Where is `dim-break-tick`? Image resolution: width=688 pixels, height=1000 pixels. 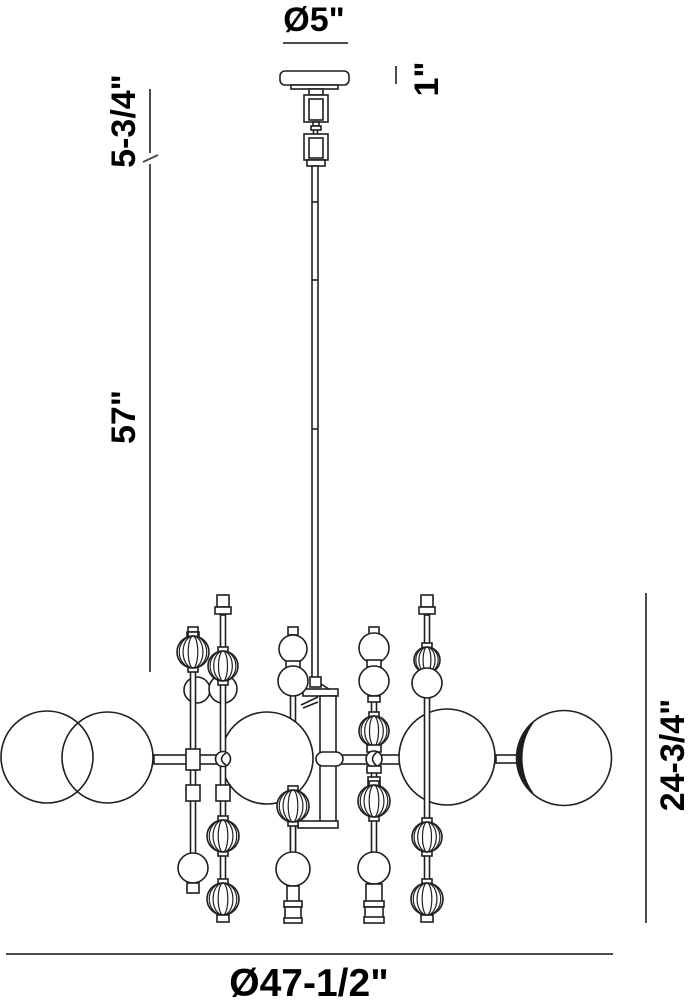
dim-break-tick is located at coordinates (150, 158).